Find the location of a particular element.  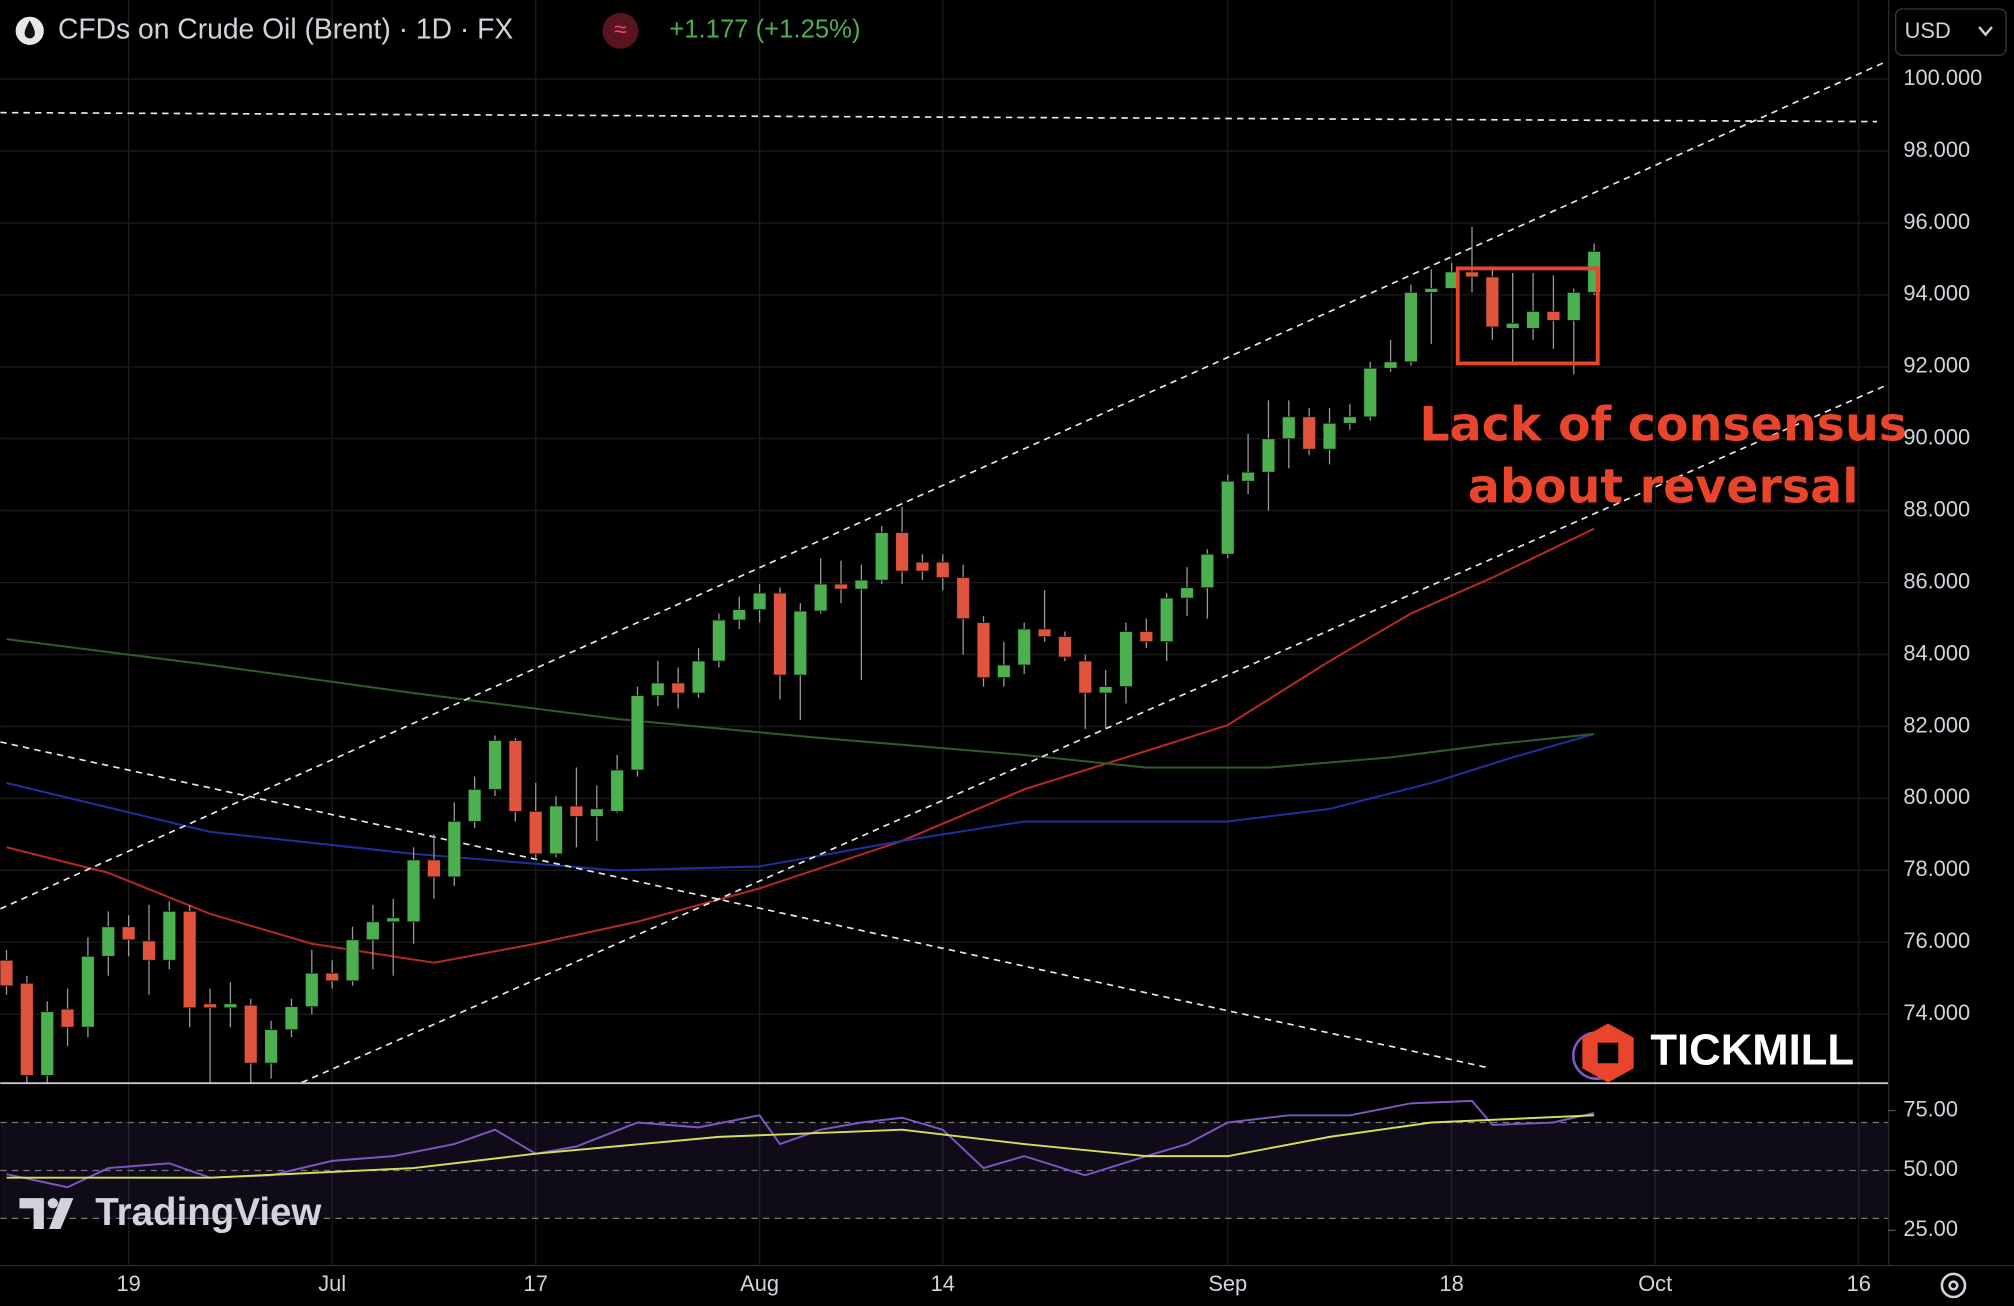

x-tick-label: 17 is located at coordinates (536, 1283).